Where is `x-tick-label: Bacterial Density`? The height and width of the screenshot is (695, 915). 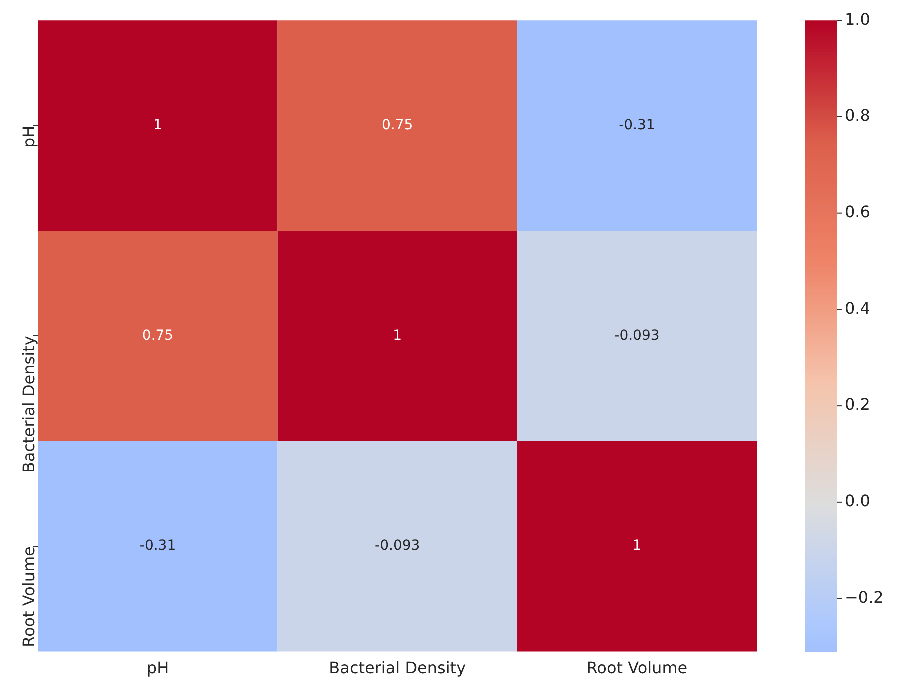
x-tick-label: Bacterial Density is located at coordinates (397, 668).